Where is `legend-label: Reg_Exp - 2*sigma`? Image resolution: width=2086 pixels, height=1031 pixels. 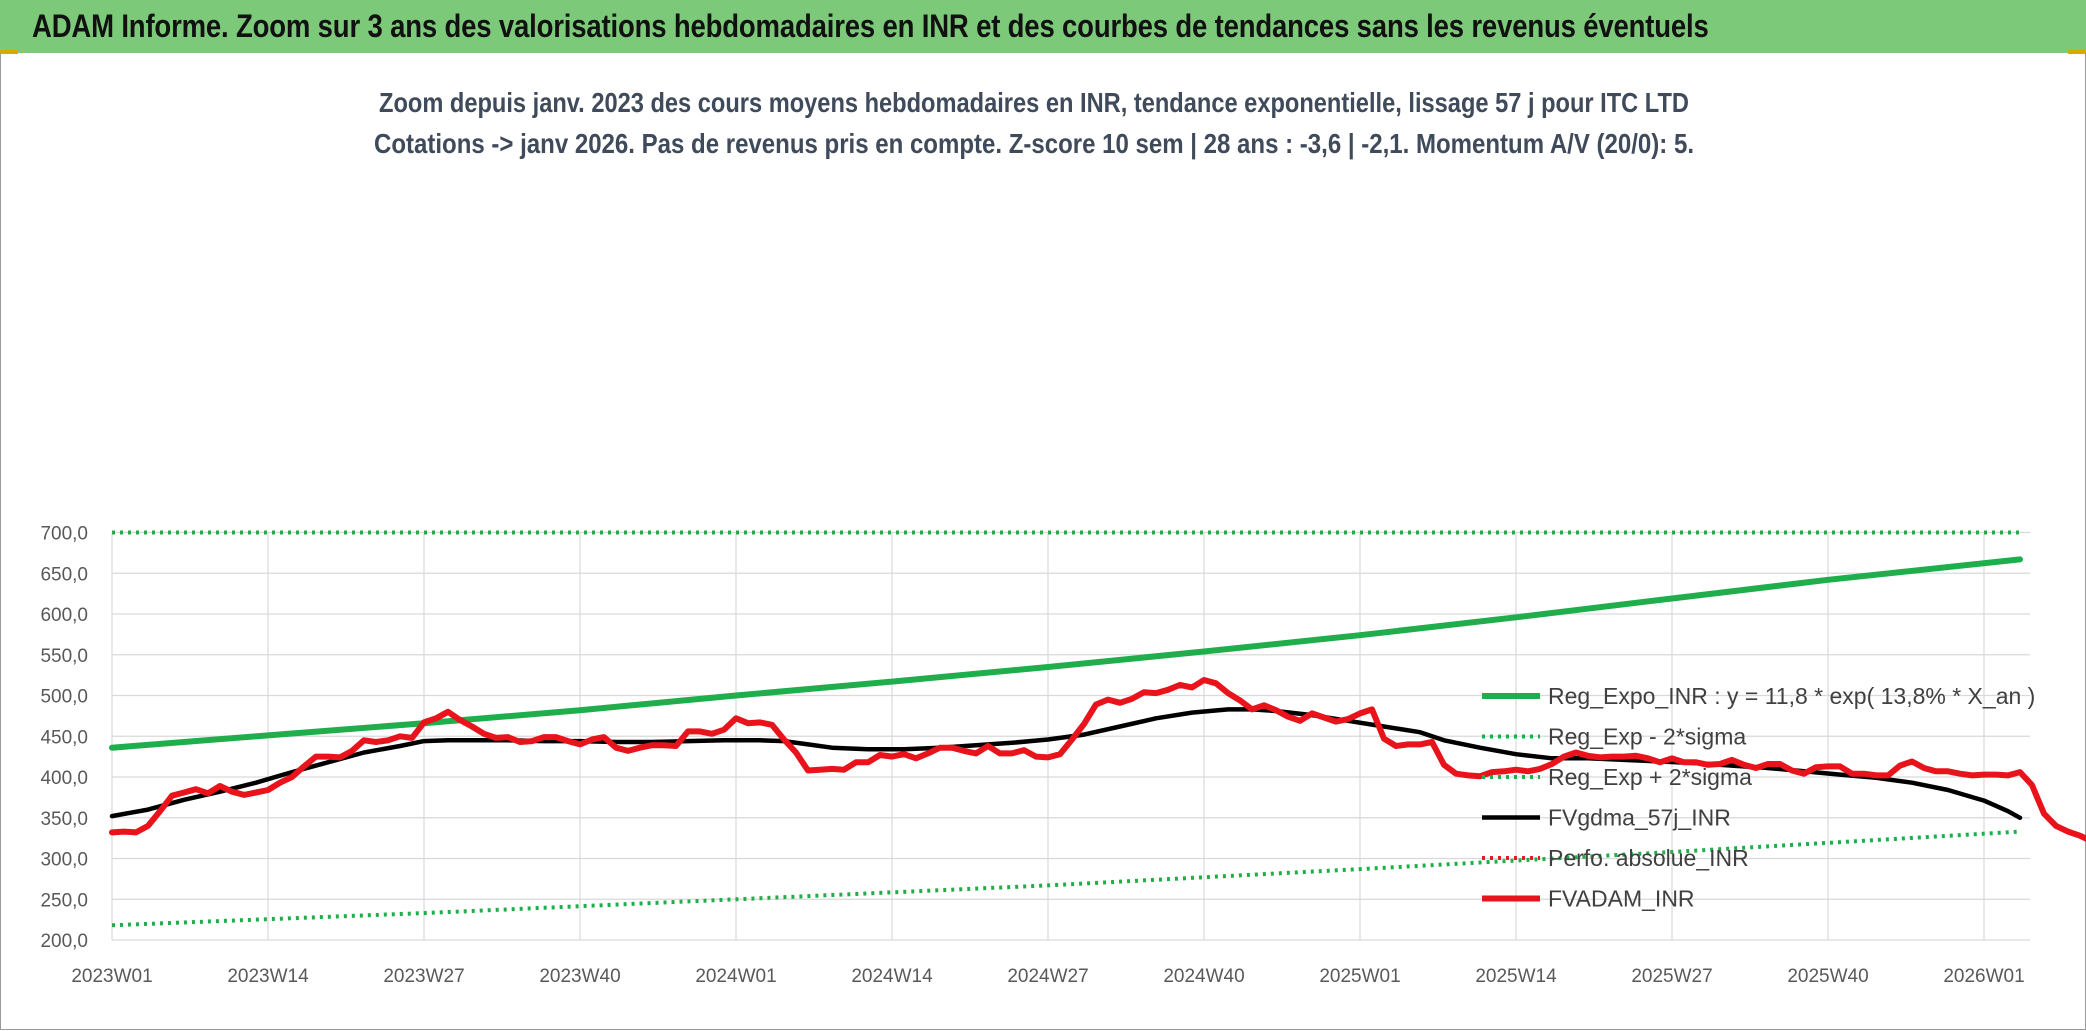 legend-label: Reg_Exp - 2*sigma is located at coordinates (1647, 737).